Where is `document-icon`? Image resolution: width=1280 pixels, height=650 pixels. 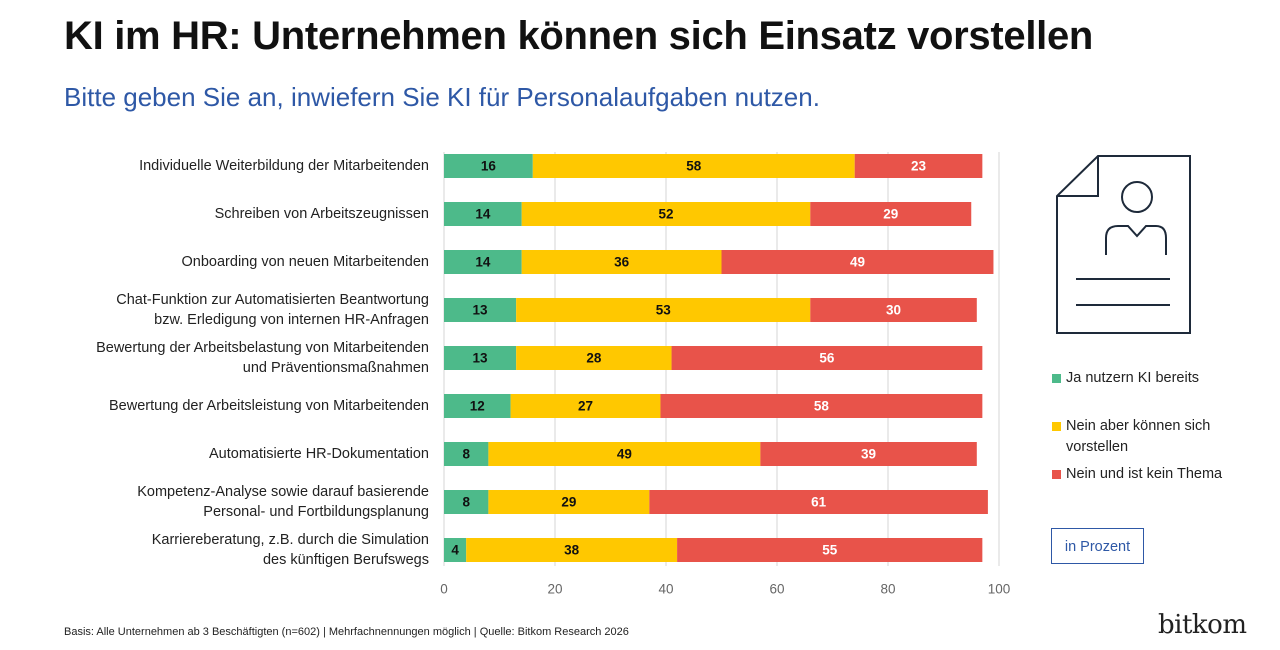 document-icon is located at coordinates (1123, 244).